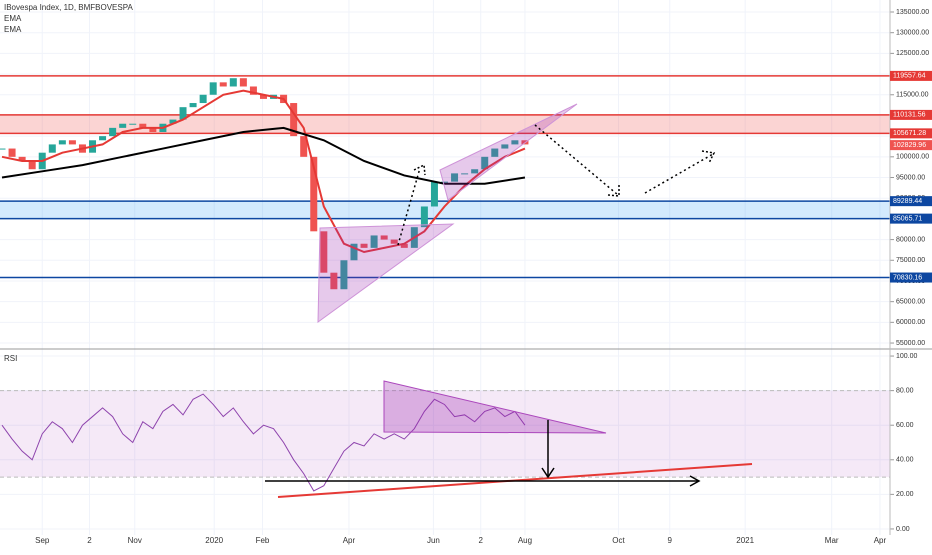  Describe the element at coordinates (525, 540) in the screenshot. I see `x-tick-label: Aug` at that location.